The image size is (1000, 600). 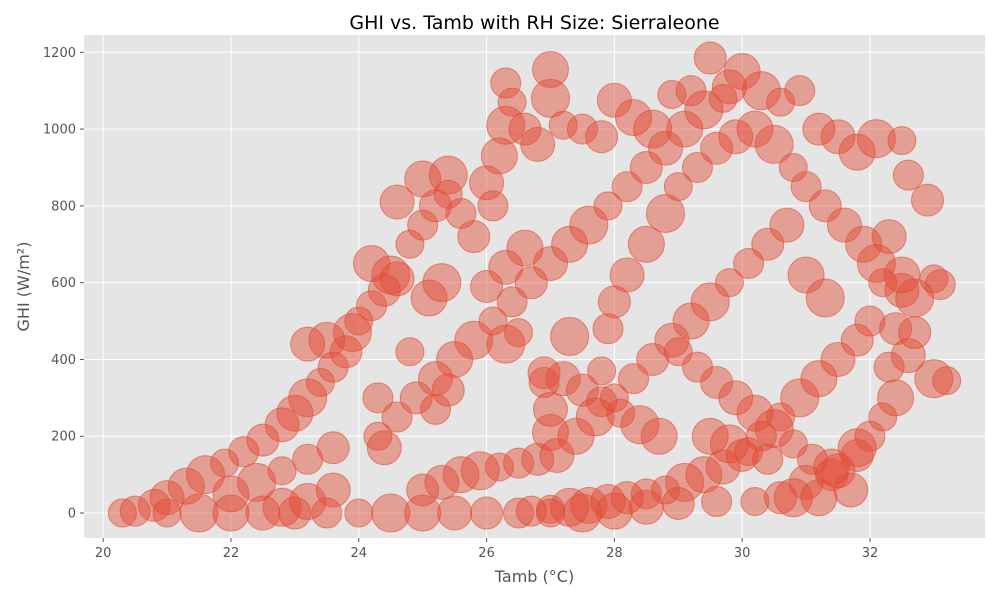 What do you see at coordinates (742, 553) in the screenshot?
I see `x-tick-label: 30` at bounding box center [742, 553].